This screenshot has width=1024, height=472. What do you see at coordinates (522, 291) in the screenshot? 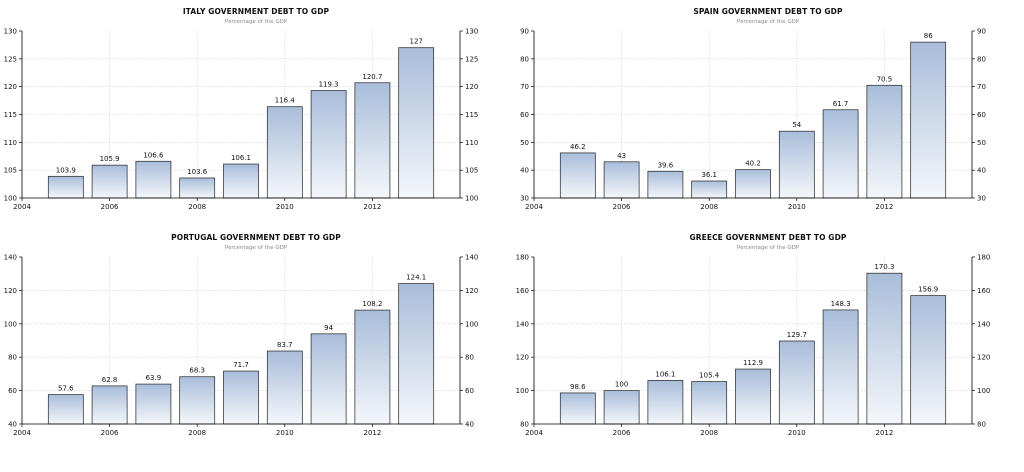
I see `y-tick-label: 160` at bounding box center [522, 291].